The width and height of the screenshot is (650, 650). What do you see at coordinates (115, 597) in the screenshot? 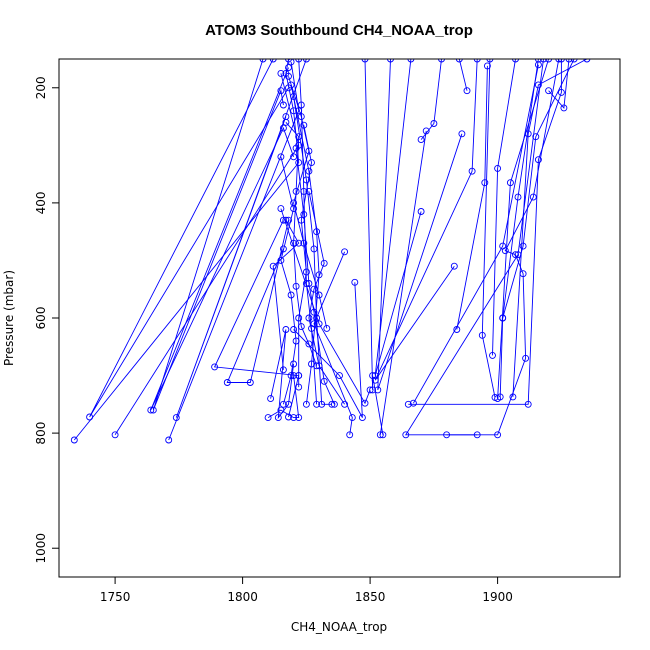
I see `x-tick-label: 1750` at bounding box center [115, 597].